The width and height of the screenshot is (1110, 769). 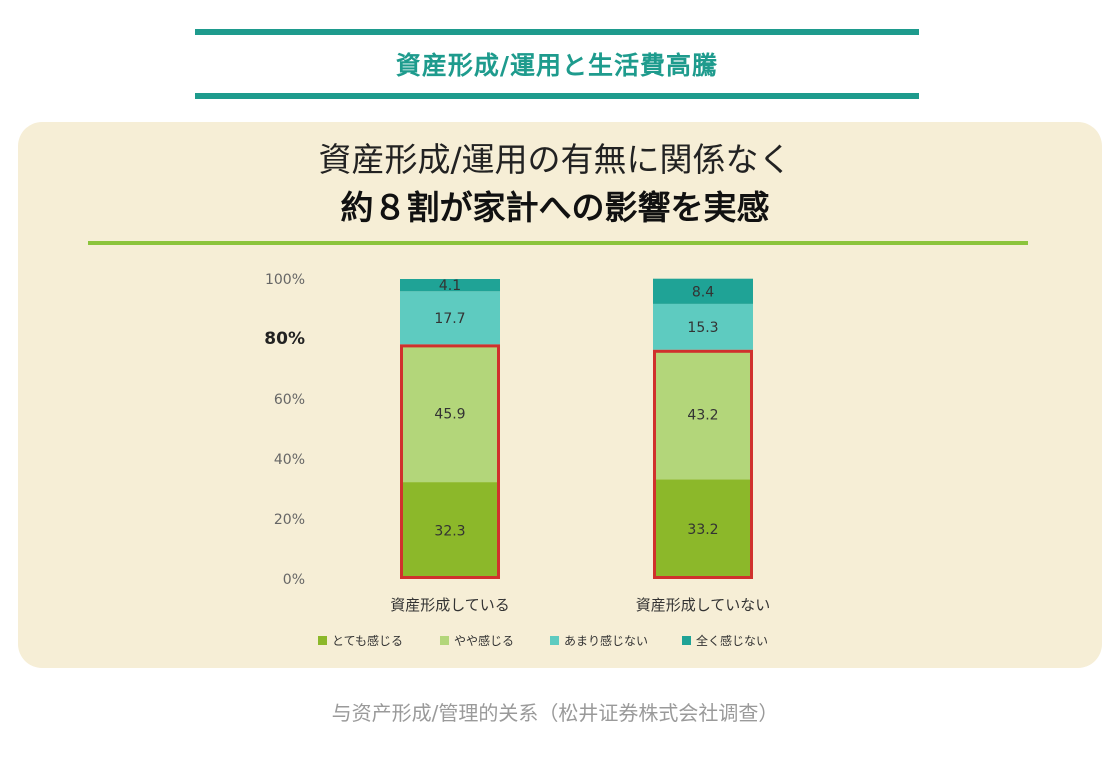 I want to click on y-tick-label: 0%, so click(x=294, y=580).